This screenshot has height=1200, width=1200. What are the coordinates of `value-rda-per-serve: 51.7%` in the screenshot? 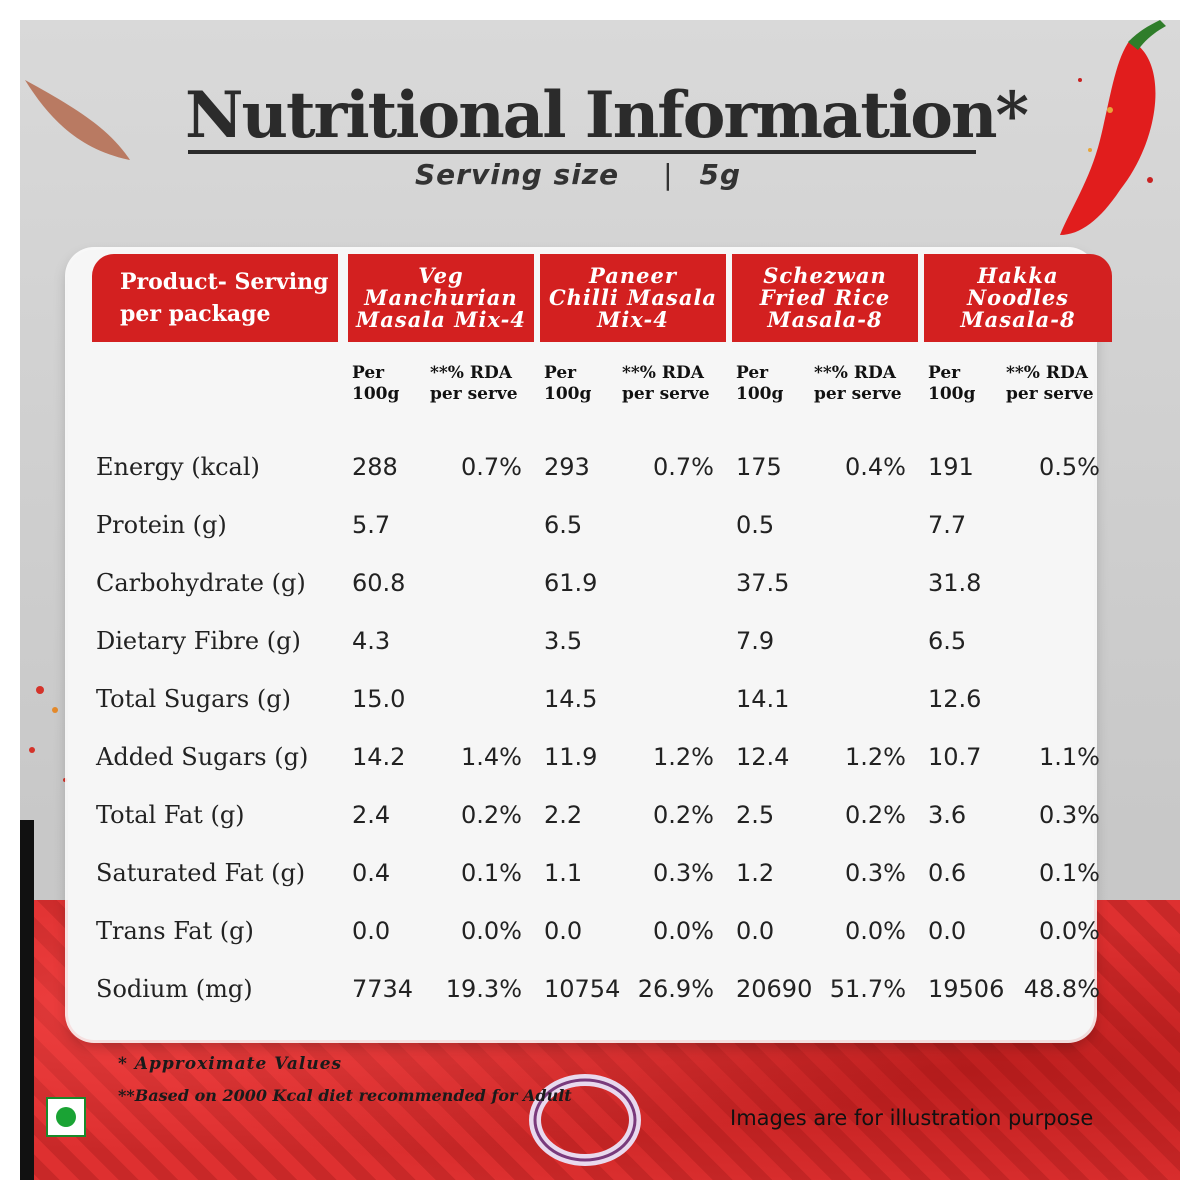 It's located at (867, 989).